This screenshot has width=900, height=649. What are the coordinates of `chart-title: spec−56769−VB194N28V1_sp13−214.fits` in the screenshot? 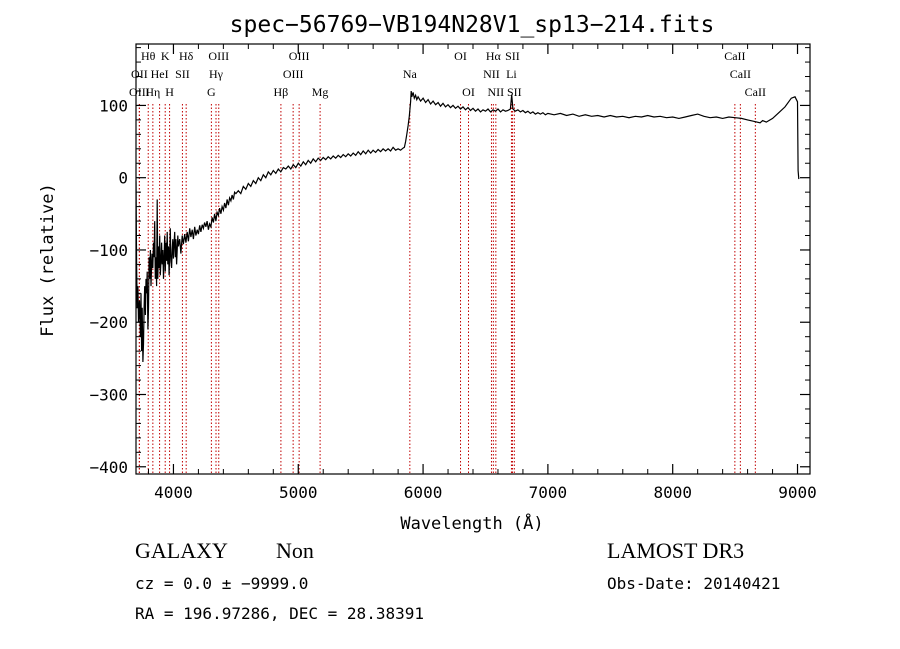 It's located at (472, 25).